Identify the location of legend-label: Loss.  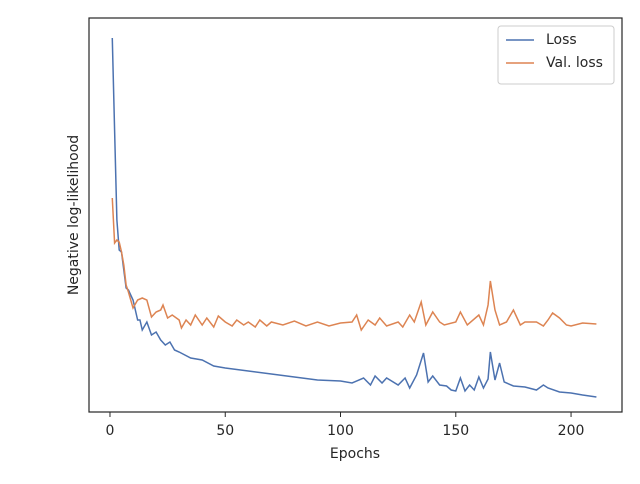
(561, 40).